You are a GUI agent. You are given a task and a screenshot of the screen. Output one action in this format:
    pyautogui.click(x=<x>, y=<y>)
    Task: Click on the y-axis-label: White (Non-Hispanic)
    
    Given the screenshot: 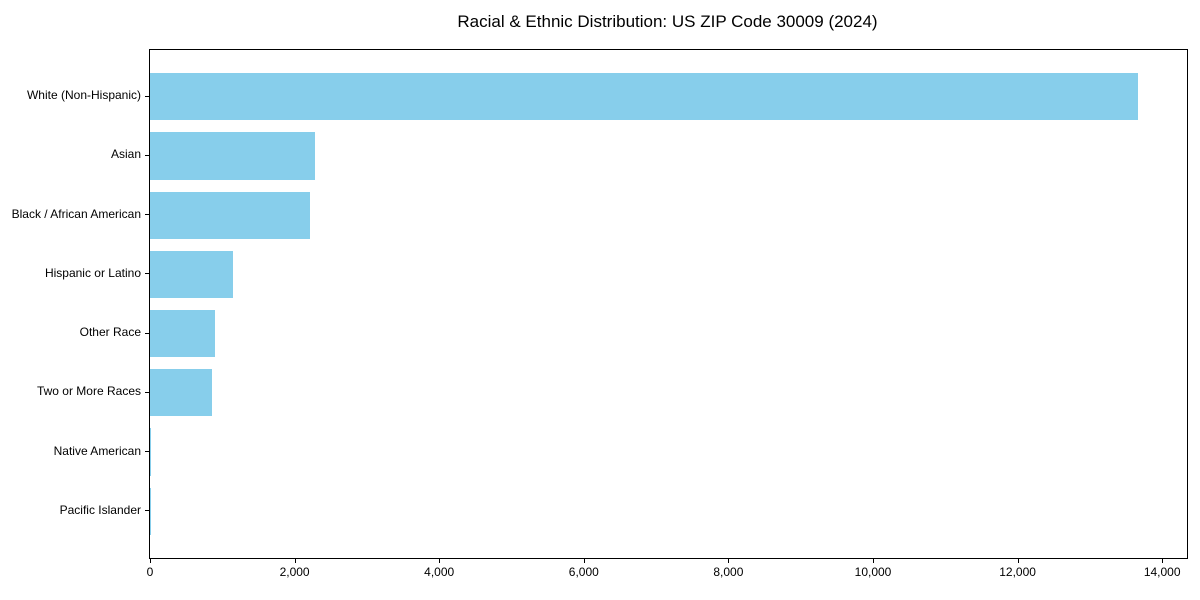 What is the action you would take?
    pyautogui.click(x=83, y=95)
    